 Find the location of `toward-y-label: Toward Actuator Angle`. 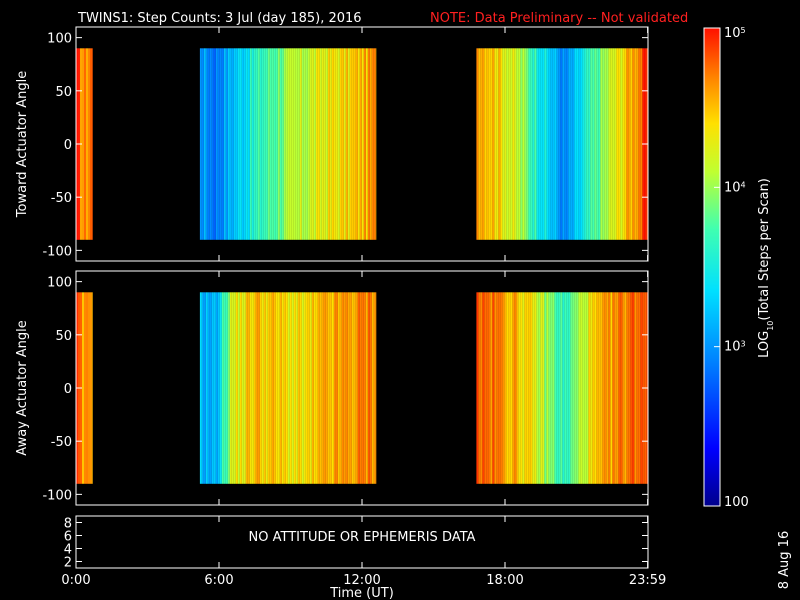

toward-y-label: Toward Actuator Angle is located at coordinates (22, 144).